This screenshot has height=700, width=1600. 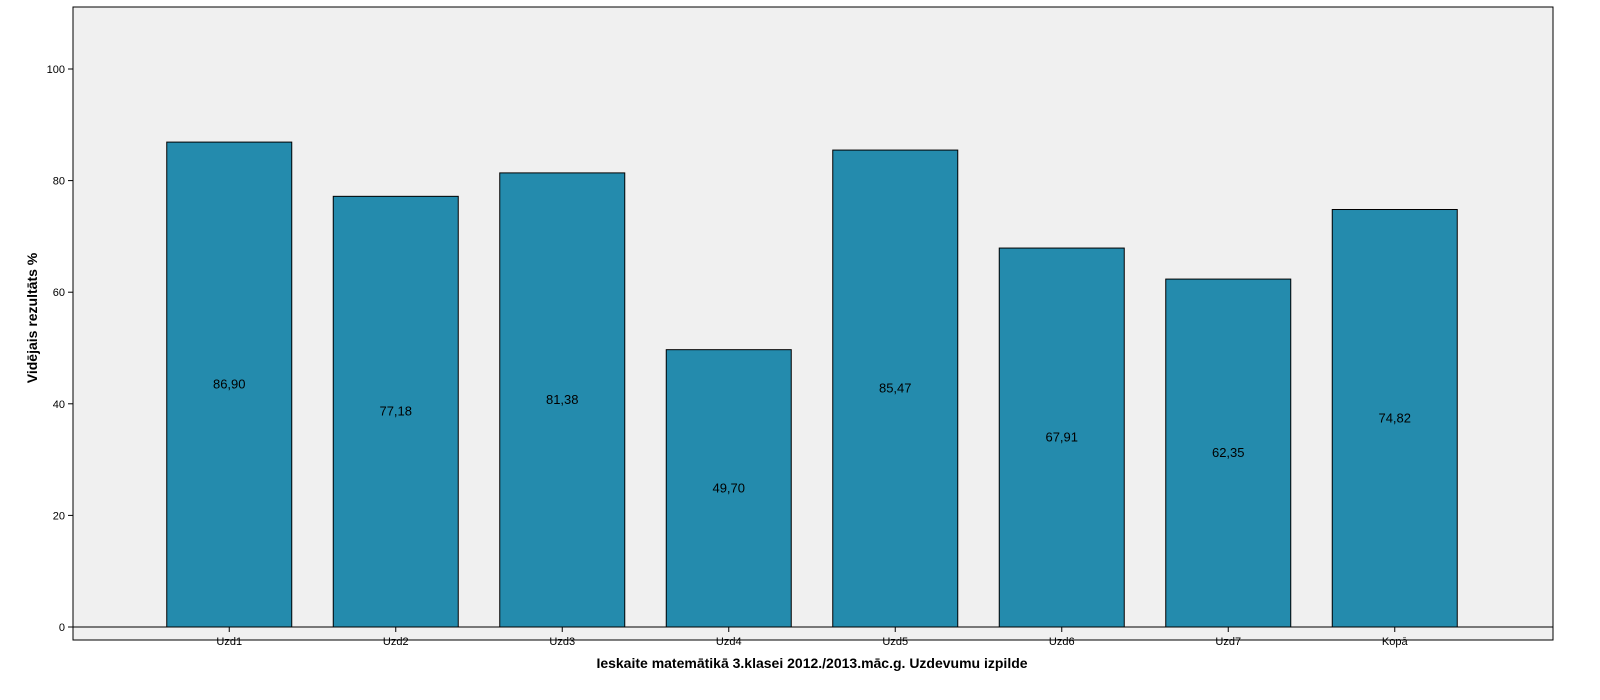 I want to click on bar-uzd5, so click(x=895, y=388).